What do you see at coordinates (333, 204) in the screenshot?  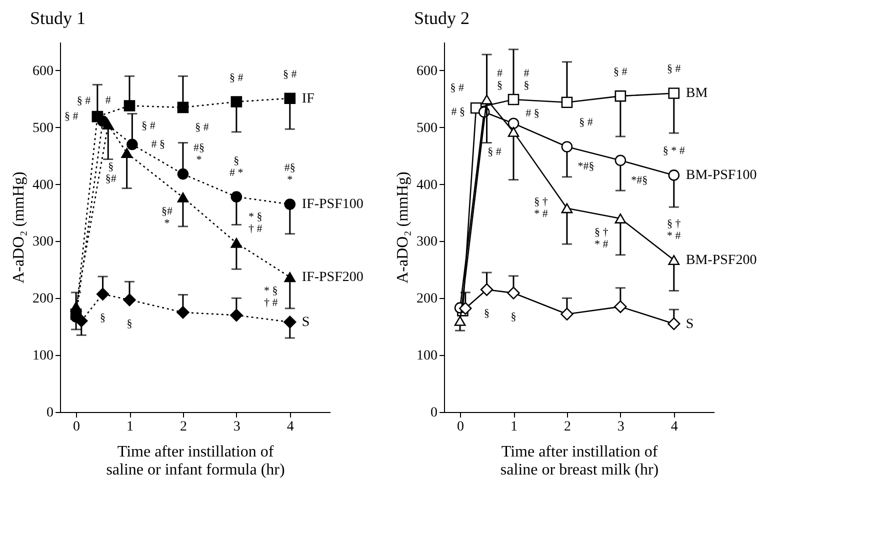 I see `series-label: IF-PSF100` at bounding box center [333, 204].